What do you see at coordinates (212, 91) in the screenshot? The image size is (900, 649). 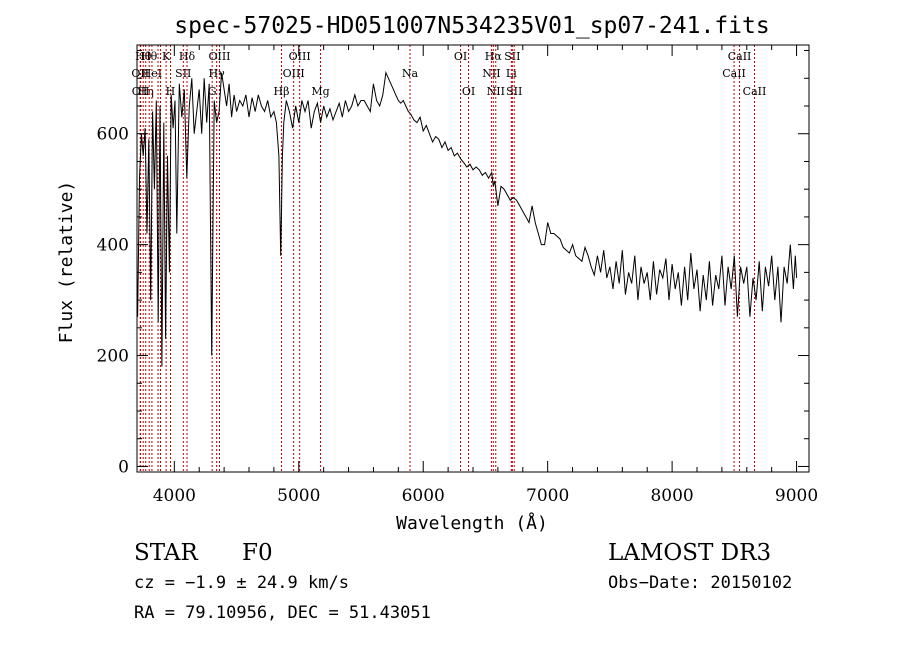 I see `marker-label: G` at bounding box center [212, 91].